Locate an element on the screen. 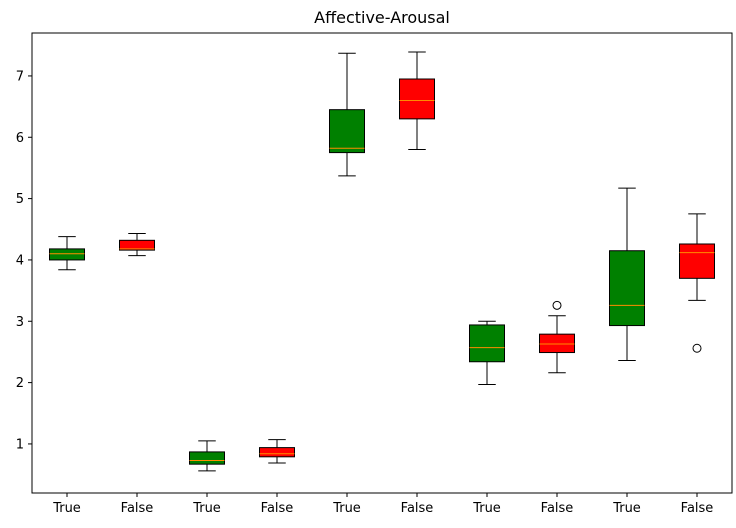 Image resolution: width=736 pixels, height=528 pixels. y-tick-label: 4 is located at coordinates (20, 260).